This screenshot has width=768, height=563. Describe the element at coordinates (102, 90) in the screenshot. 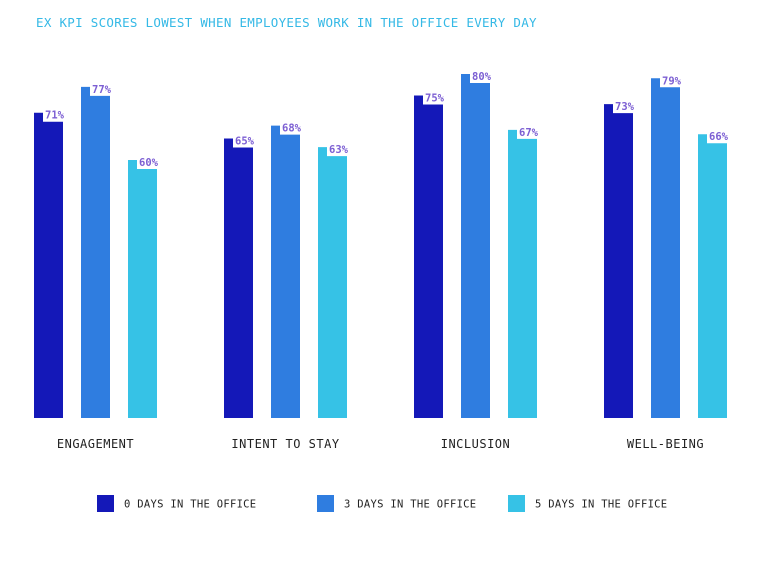

I see `data-label-engagement-1: 77%` at that location.